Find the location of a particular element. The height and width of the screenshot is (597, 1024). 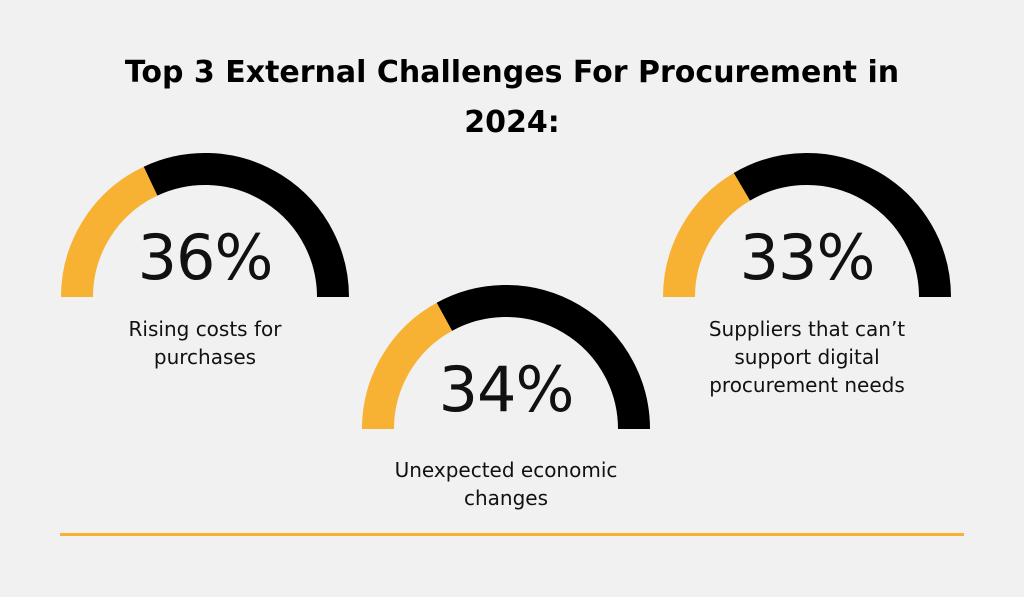

gauge-3-track is located at coordinates (842, 225).